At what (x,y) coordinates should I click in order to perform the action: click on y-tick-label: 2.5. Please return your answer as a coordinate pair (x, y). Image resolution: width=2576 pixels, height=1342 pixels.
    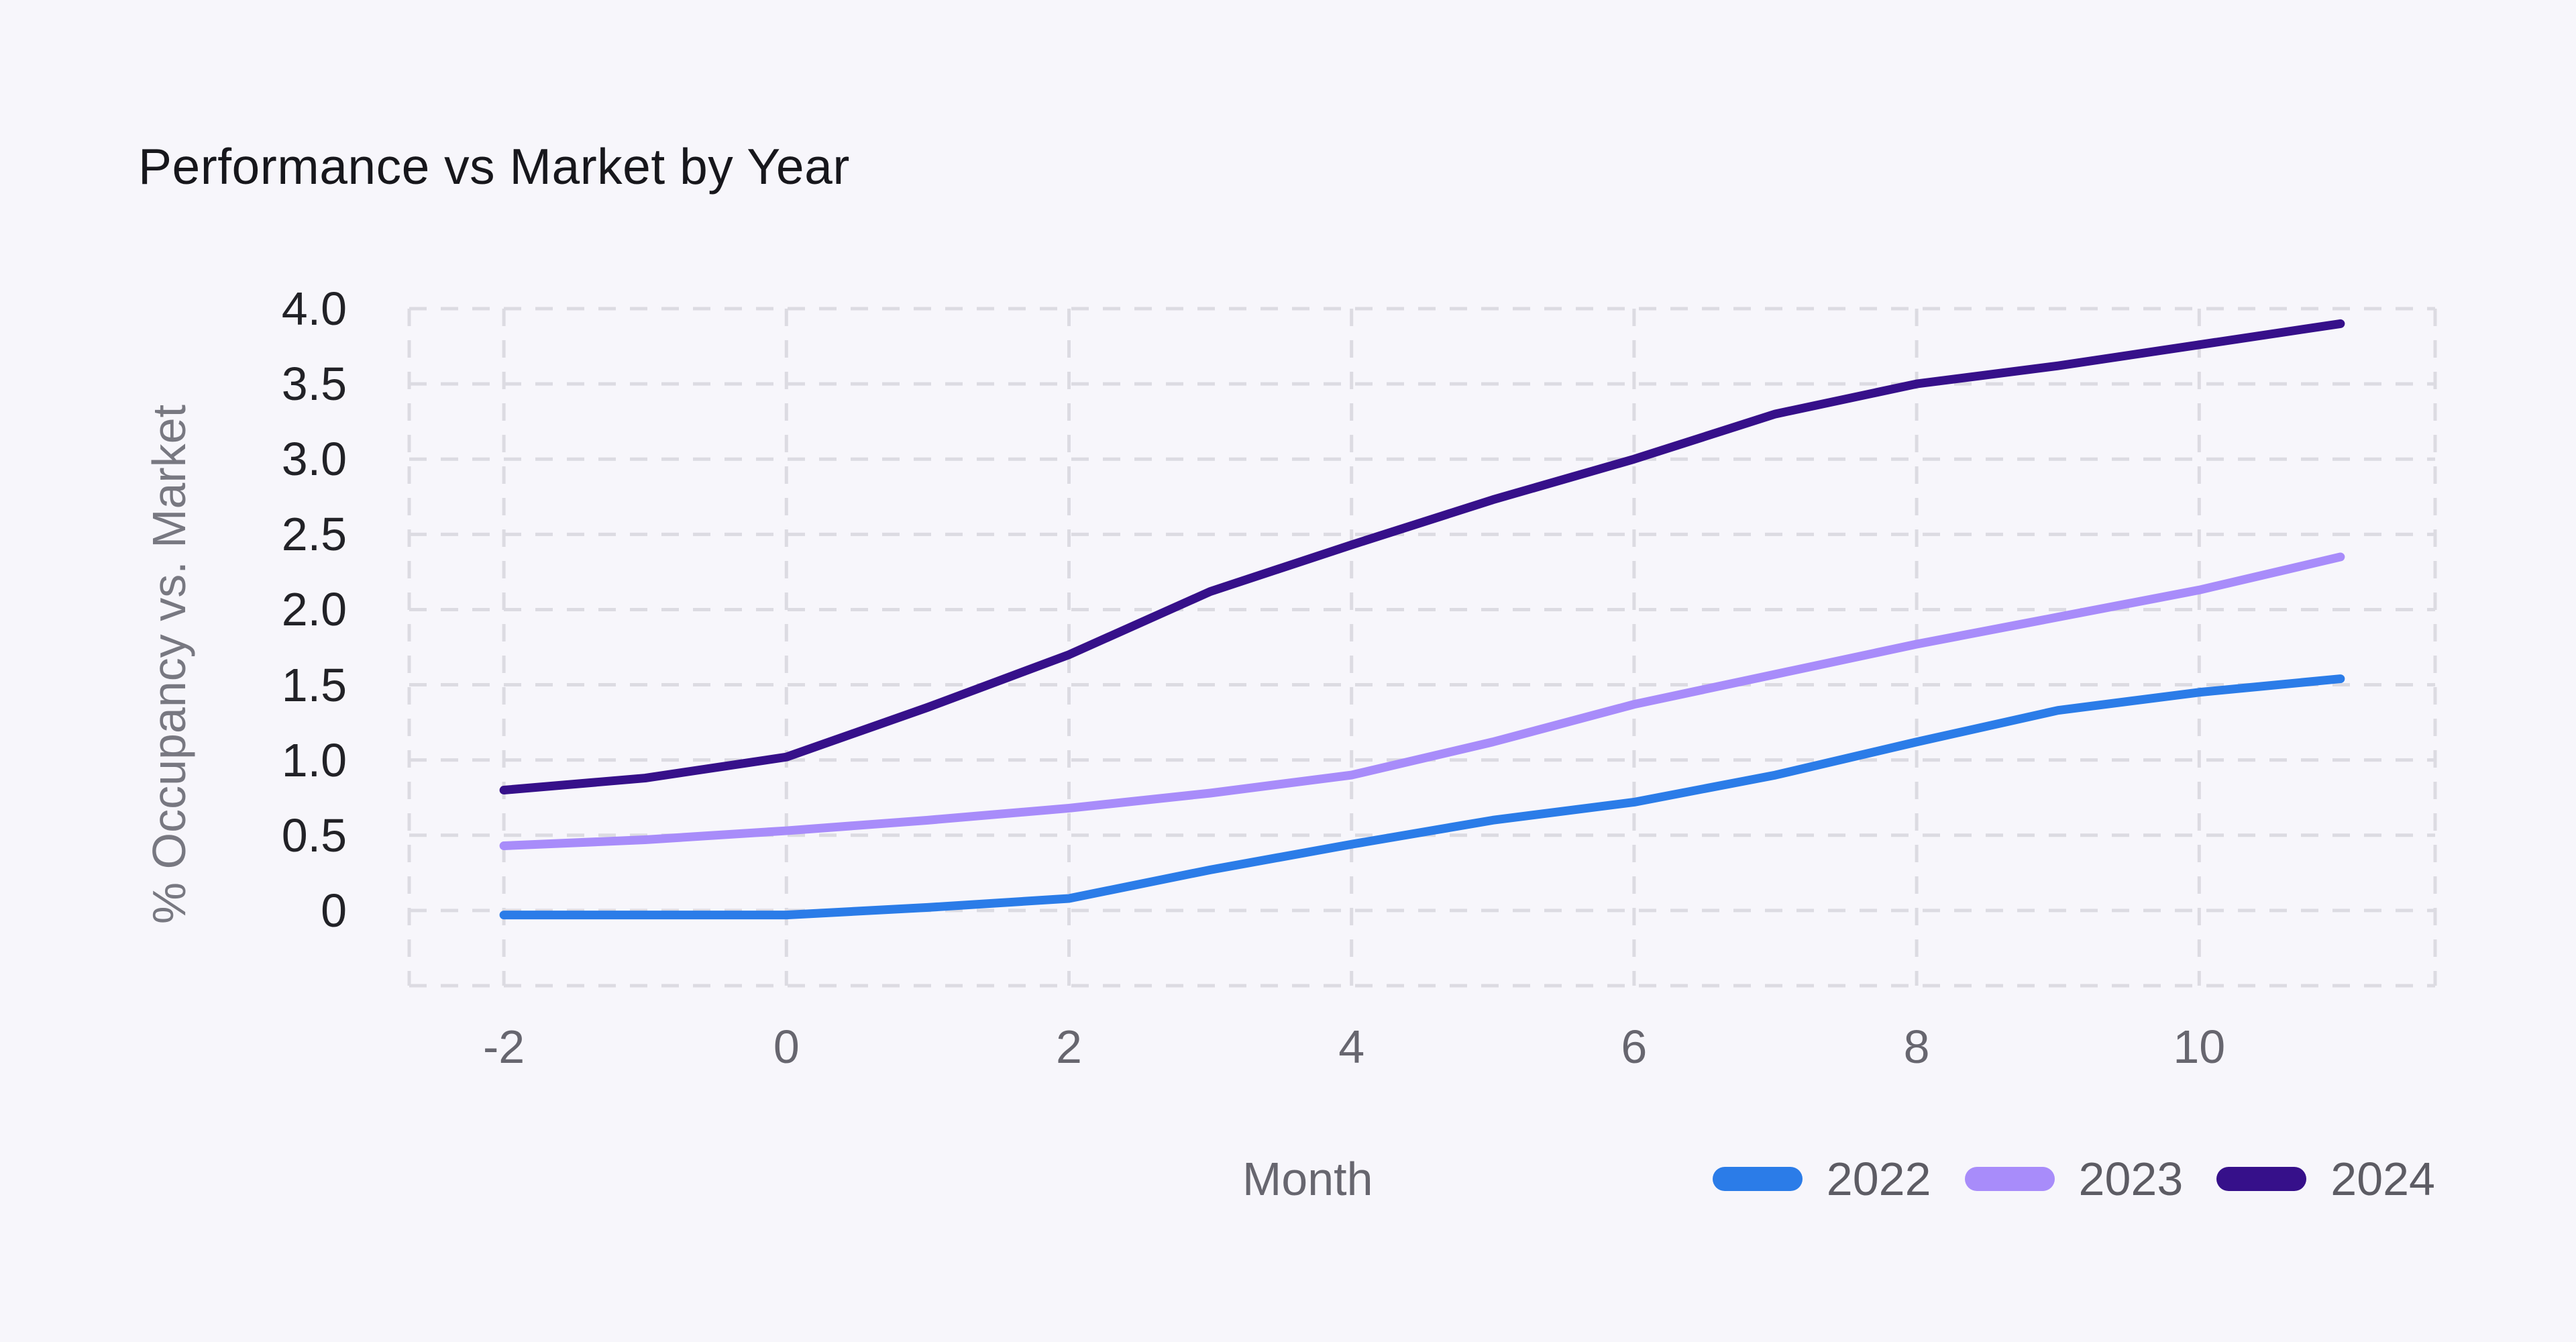
    Looking at the image, I should click on (314, 534).